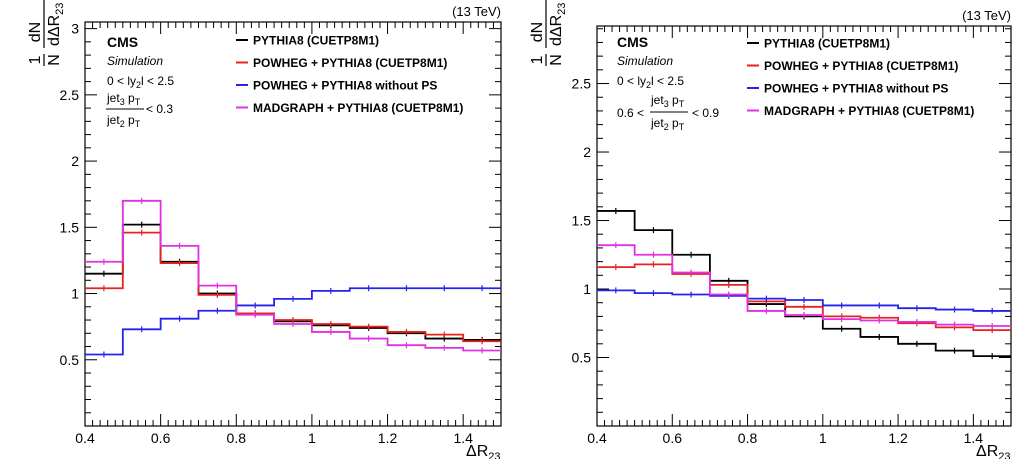 The width and height of the screenshot is (1015, 464). I want to click on right-ratio-suffix: < 0.9, so click(705, 113).